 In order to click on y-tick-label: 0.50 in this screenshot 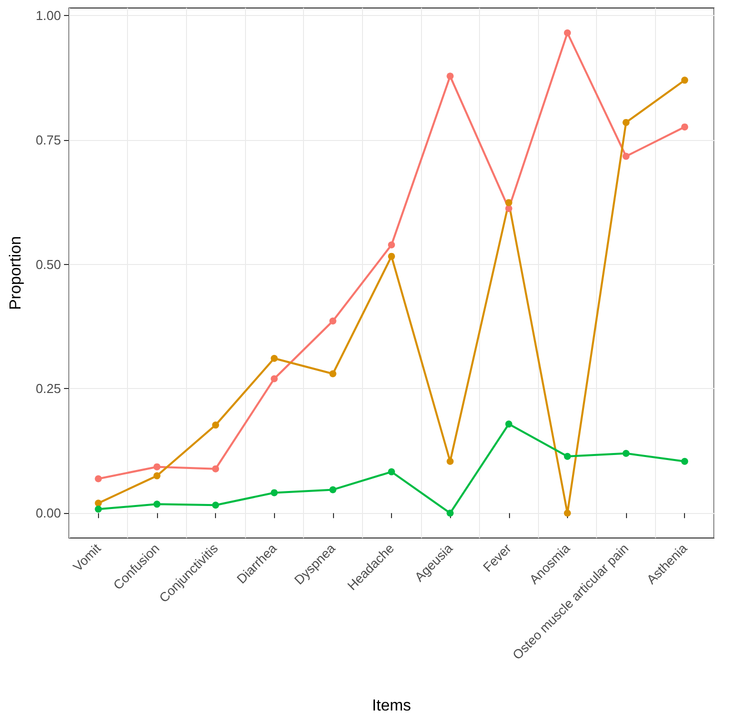, I will do `click(48, 264)`.